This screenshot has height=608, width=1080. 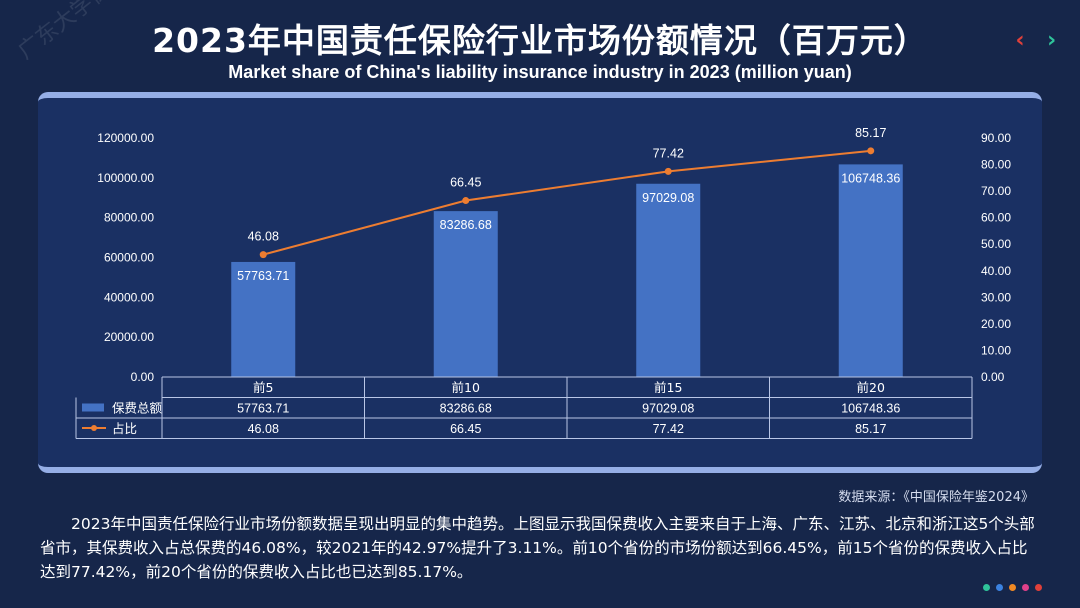 What do you see at coordinates (870, 429) in the screenshot?
I see `table-cell-line-value: 85.17` at bounding box center [870, 429].